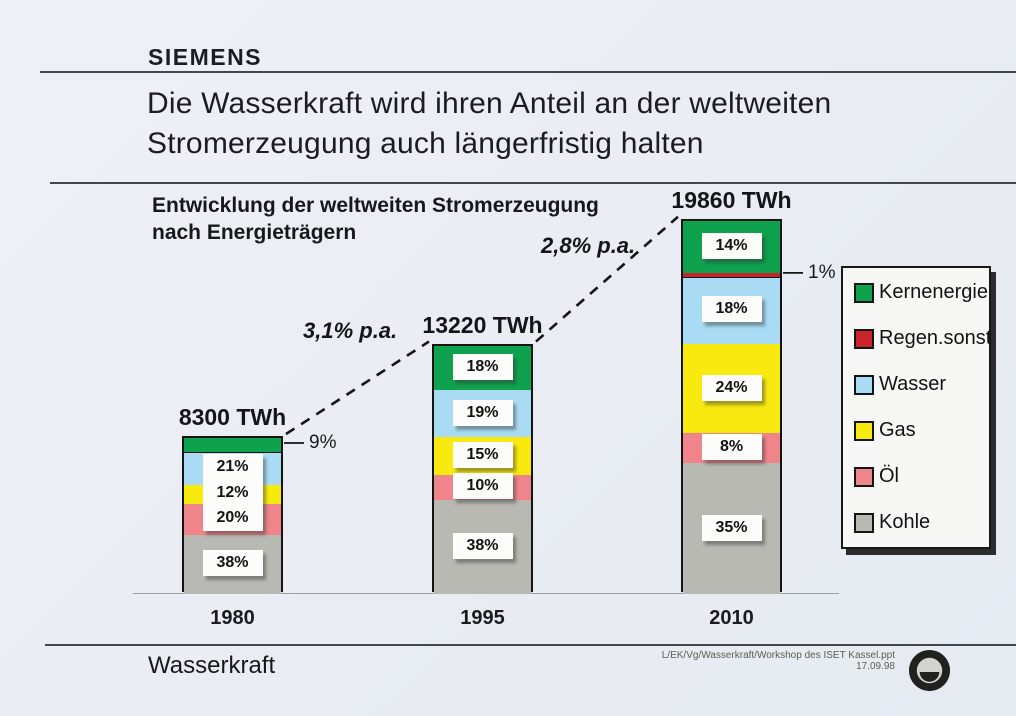 This screenshot has width=1016, height=716. I want to click on category-label-1995: 1995, so click(482, 618).